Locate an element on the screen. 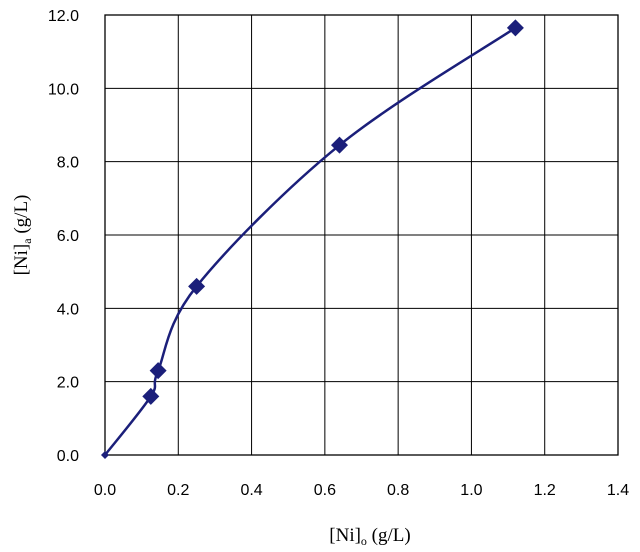 This screenshot has height=552, width=640. x-tick-label: 0.4 is located at coordinates (251, 490).